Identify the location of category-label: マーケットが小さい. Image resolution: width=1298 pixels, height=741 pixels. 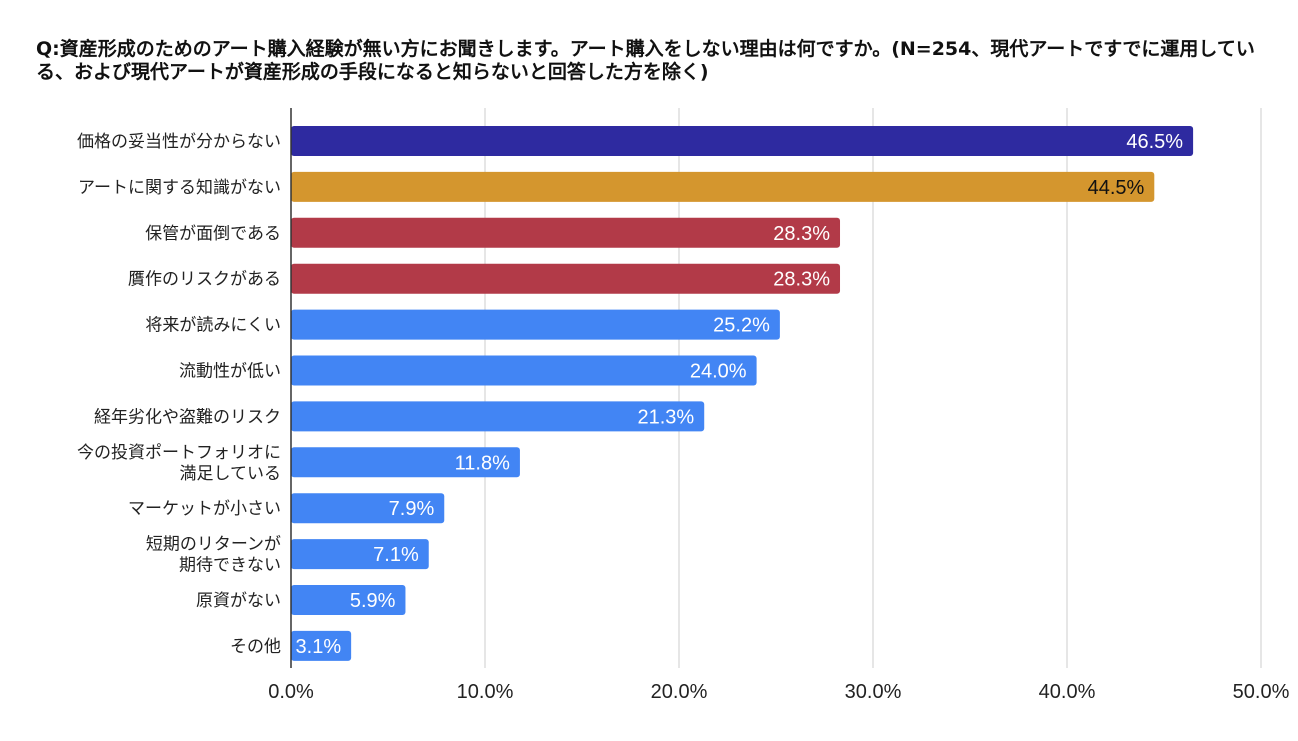
(204, 509).